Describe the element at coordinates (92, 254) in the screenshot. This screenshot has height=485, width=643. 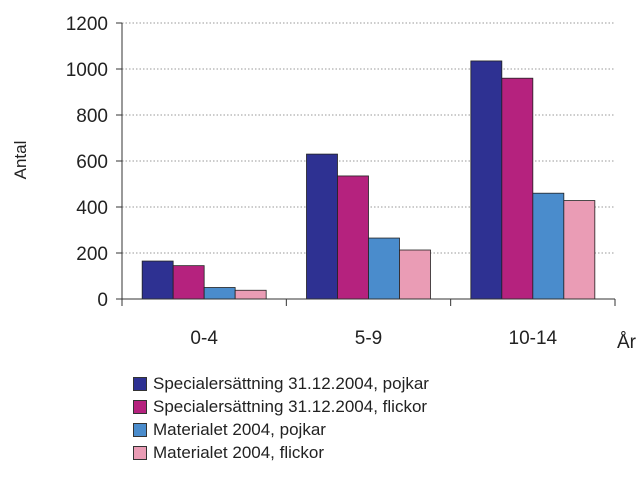
I see `y-tick-label: 200` at that location.